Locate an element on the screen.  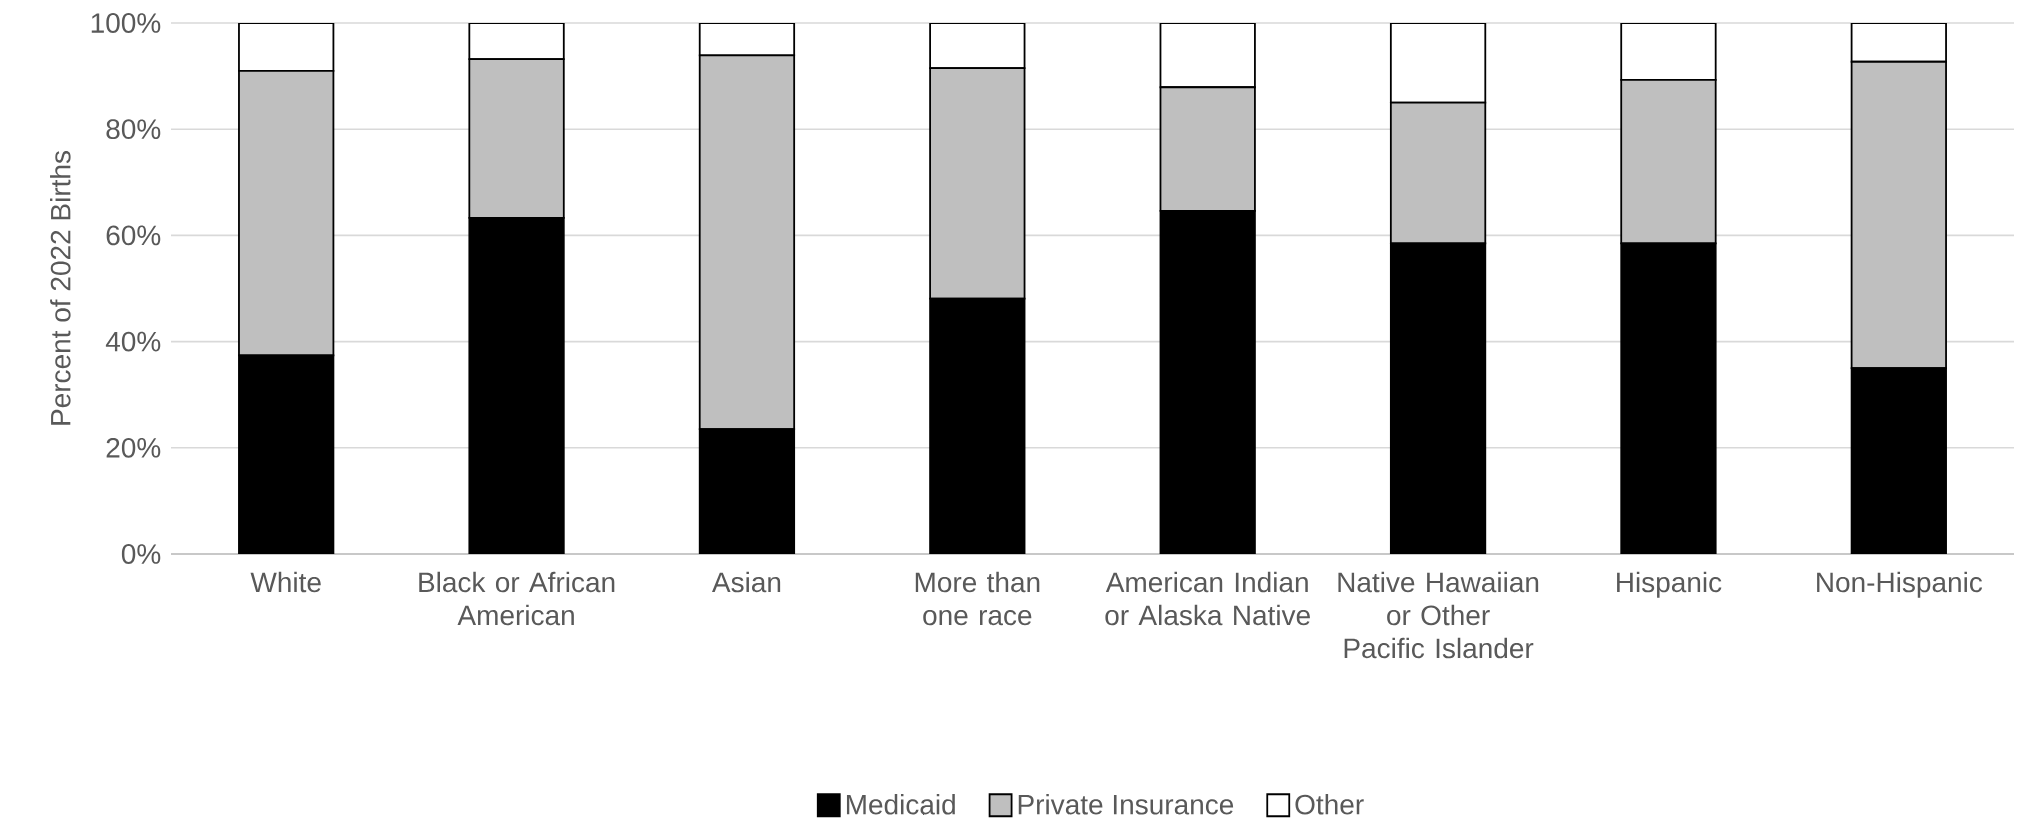
x-tick-label: Hispanic is located at coordinates (1669, 584).